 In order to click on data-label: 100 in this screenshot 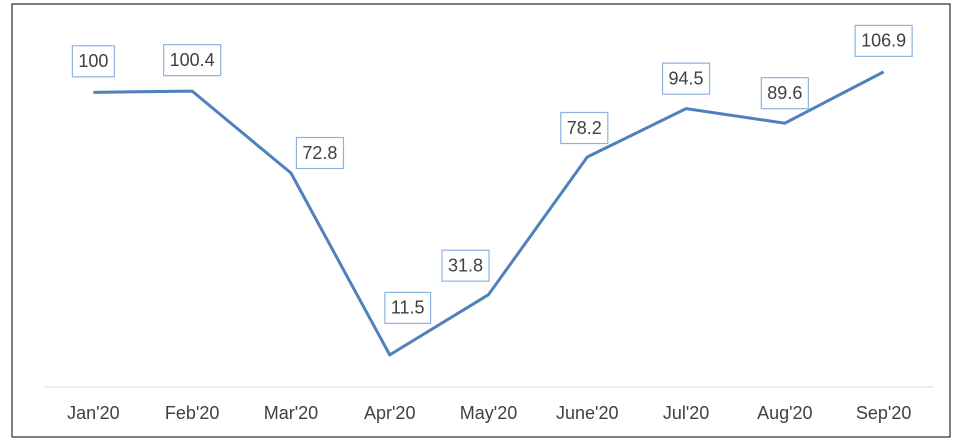, I will do `click(93, 61)`.